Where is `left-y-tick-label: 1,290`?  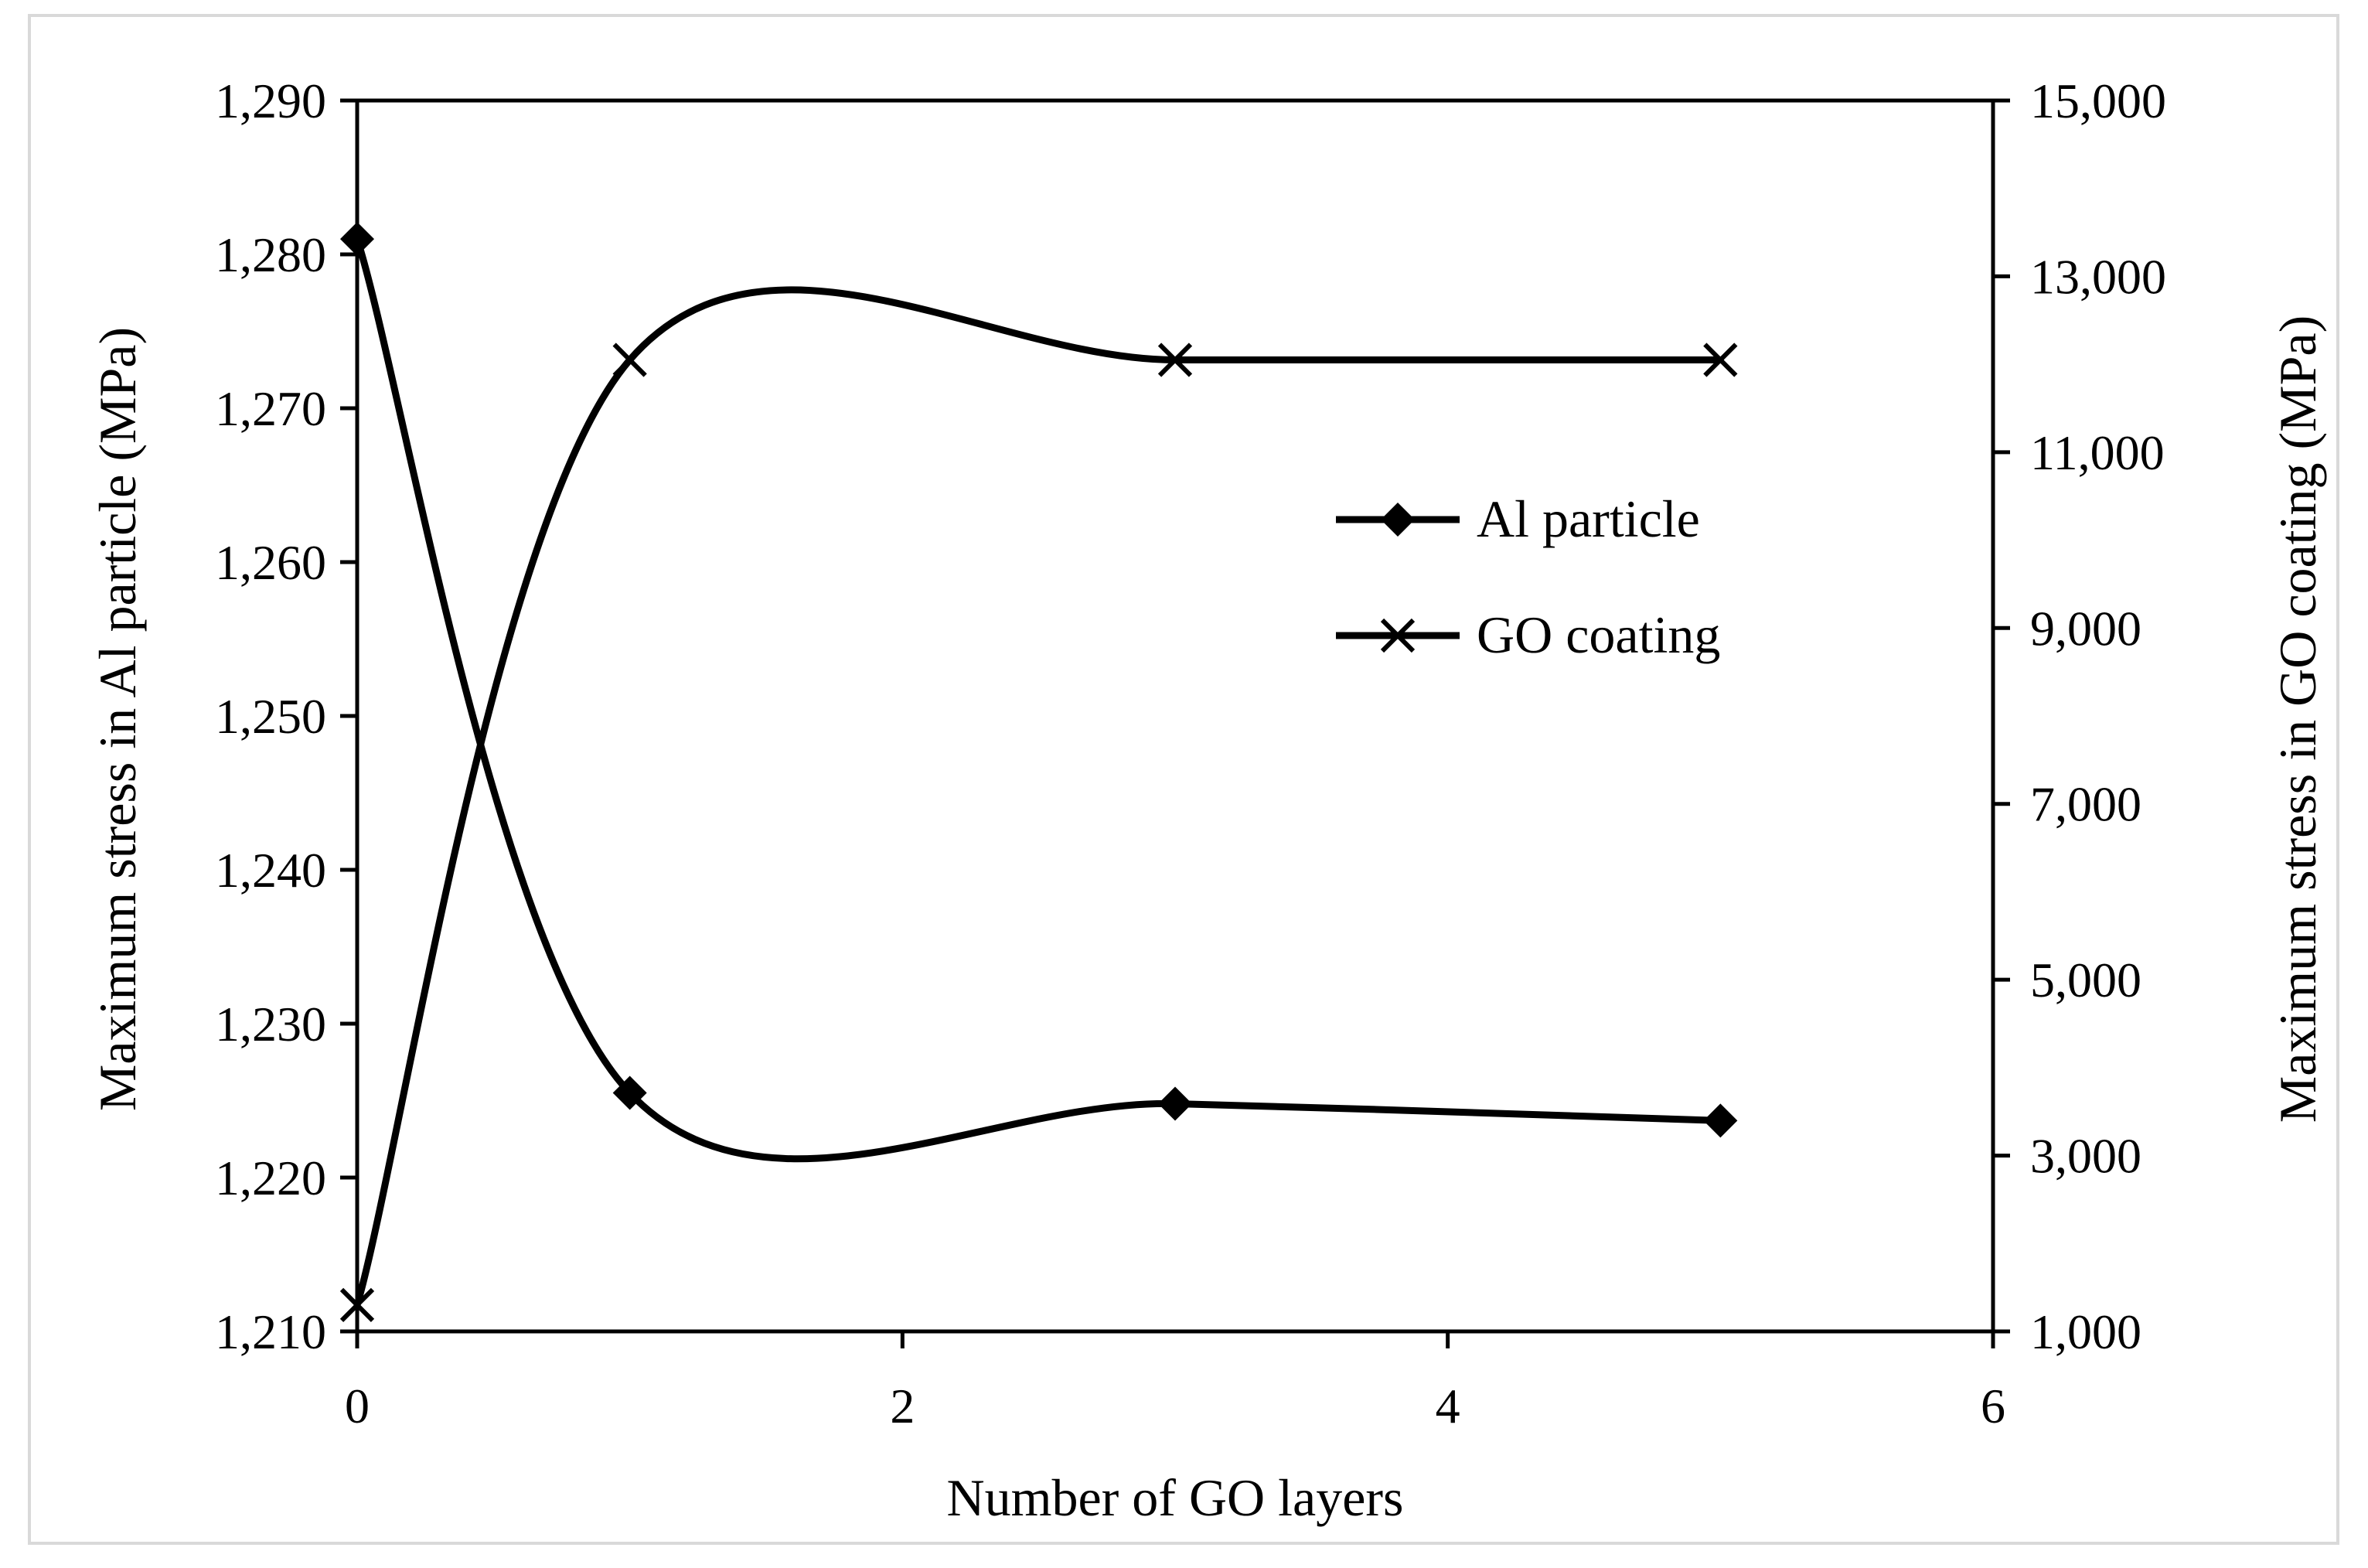 left-y-tick-label: 1,290 is located at coordinates (270, 100).